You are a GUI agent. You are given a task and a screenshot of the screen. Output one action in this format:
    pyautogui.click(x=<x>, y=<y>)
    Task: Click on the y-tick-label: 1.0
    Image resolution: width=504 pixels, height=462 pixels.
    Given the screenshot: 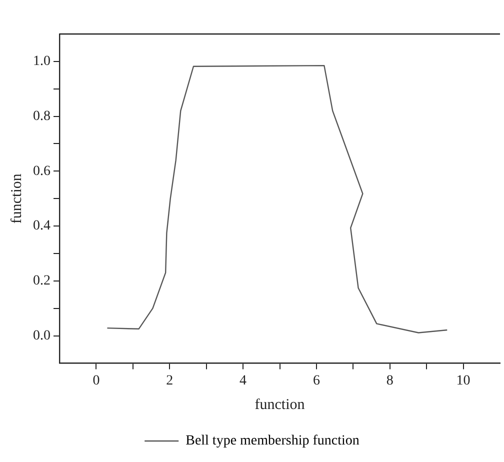 What is the action you would take?
    pyautogui.click(x=41, y=62)
    